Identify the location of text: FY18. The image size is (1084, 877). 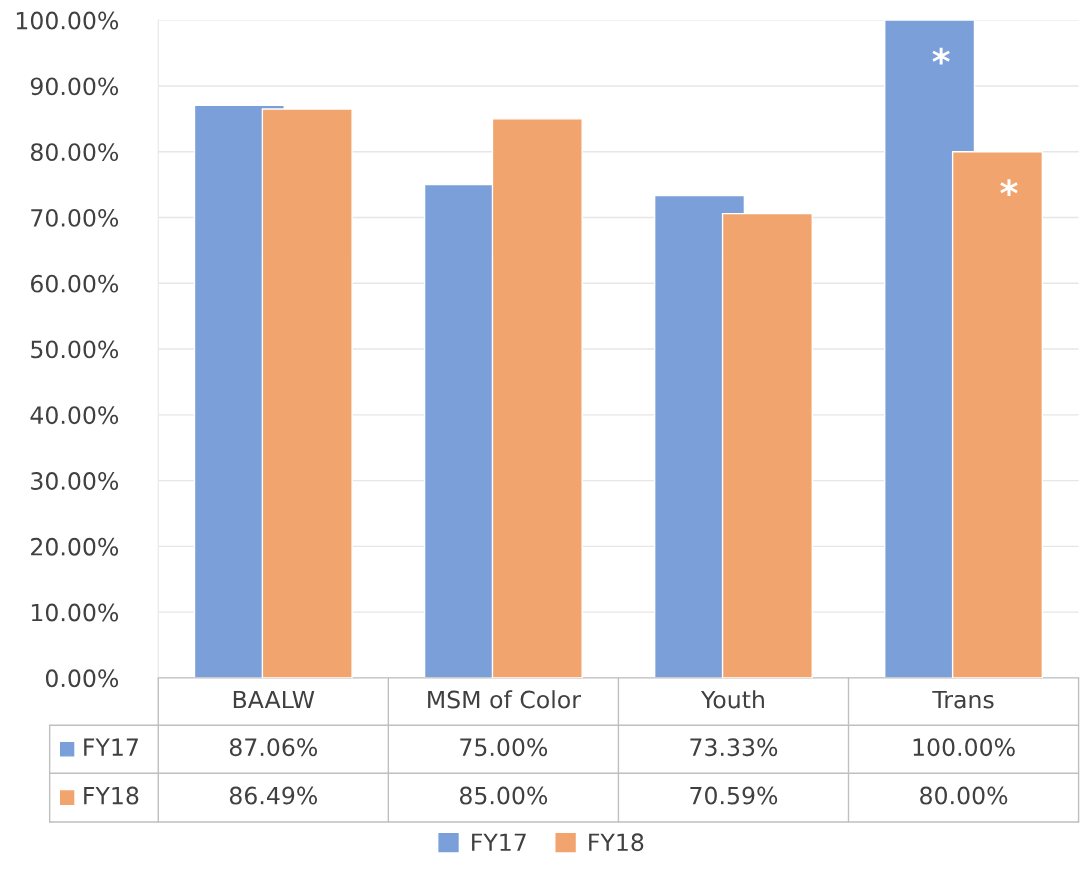
(111, 795).